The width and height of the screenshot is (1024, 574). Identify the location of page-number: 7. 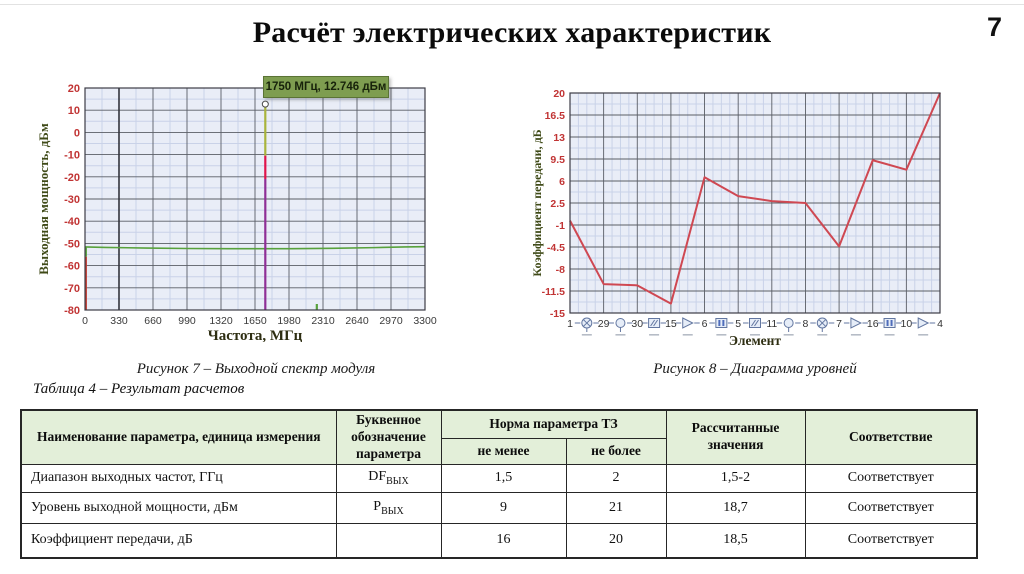
(994, 27).